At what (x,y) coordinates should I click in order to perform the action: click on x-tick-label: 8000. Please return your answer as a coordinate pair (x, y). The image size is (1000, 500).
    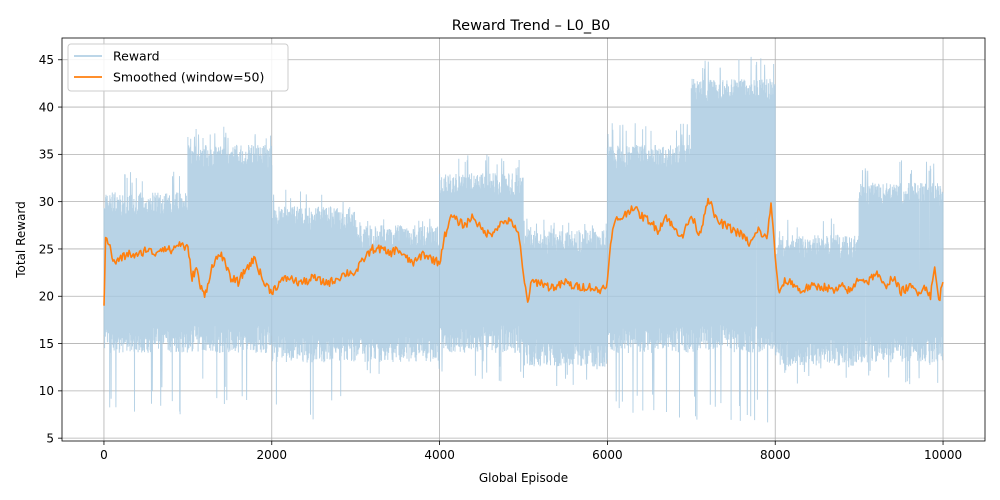
    Looking at the image, I should click on (775, 455).